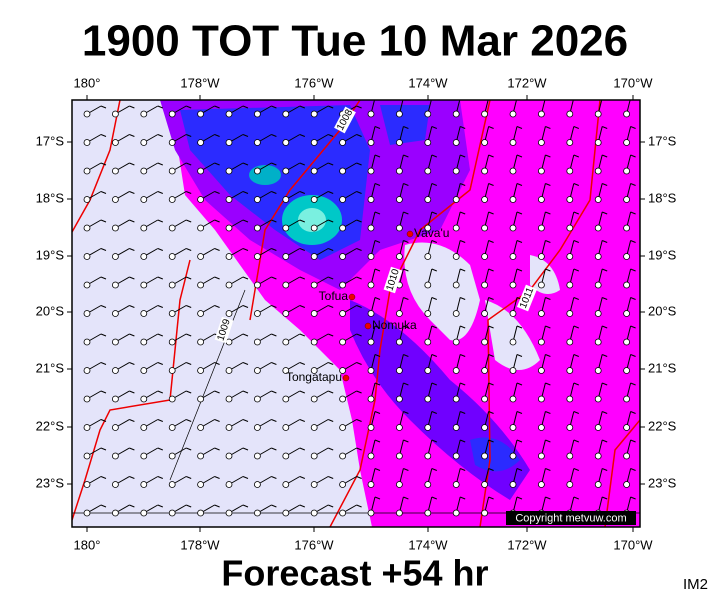 The height and width of the screenshot is (600, 711). Describe the element at coordinates (50, 425) in the screenshot. I see `lat-label-left: 22°S` at that location.